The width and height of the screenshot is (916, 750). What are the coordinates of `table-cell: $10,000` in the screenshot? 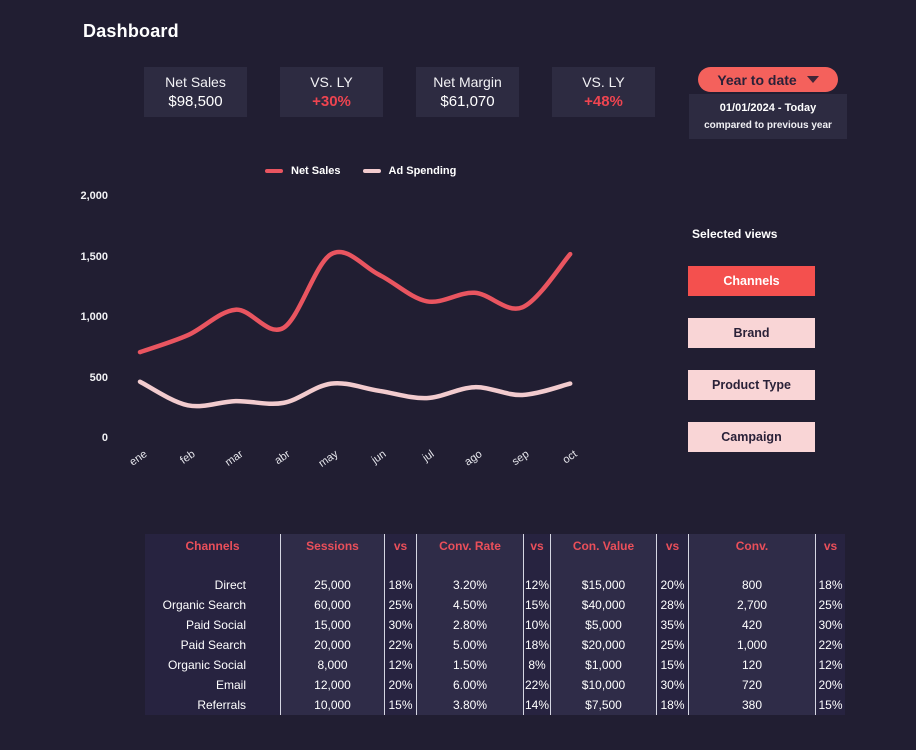 It's located at (603, 685).